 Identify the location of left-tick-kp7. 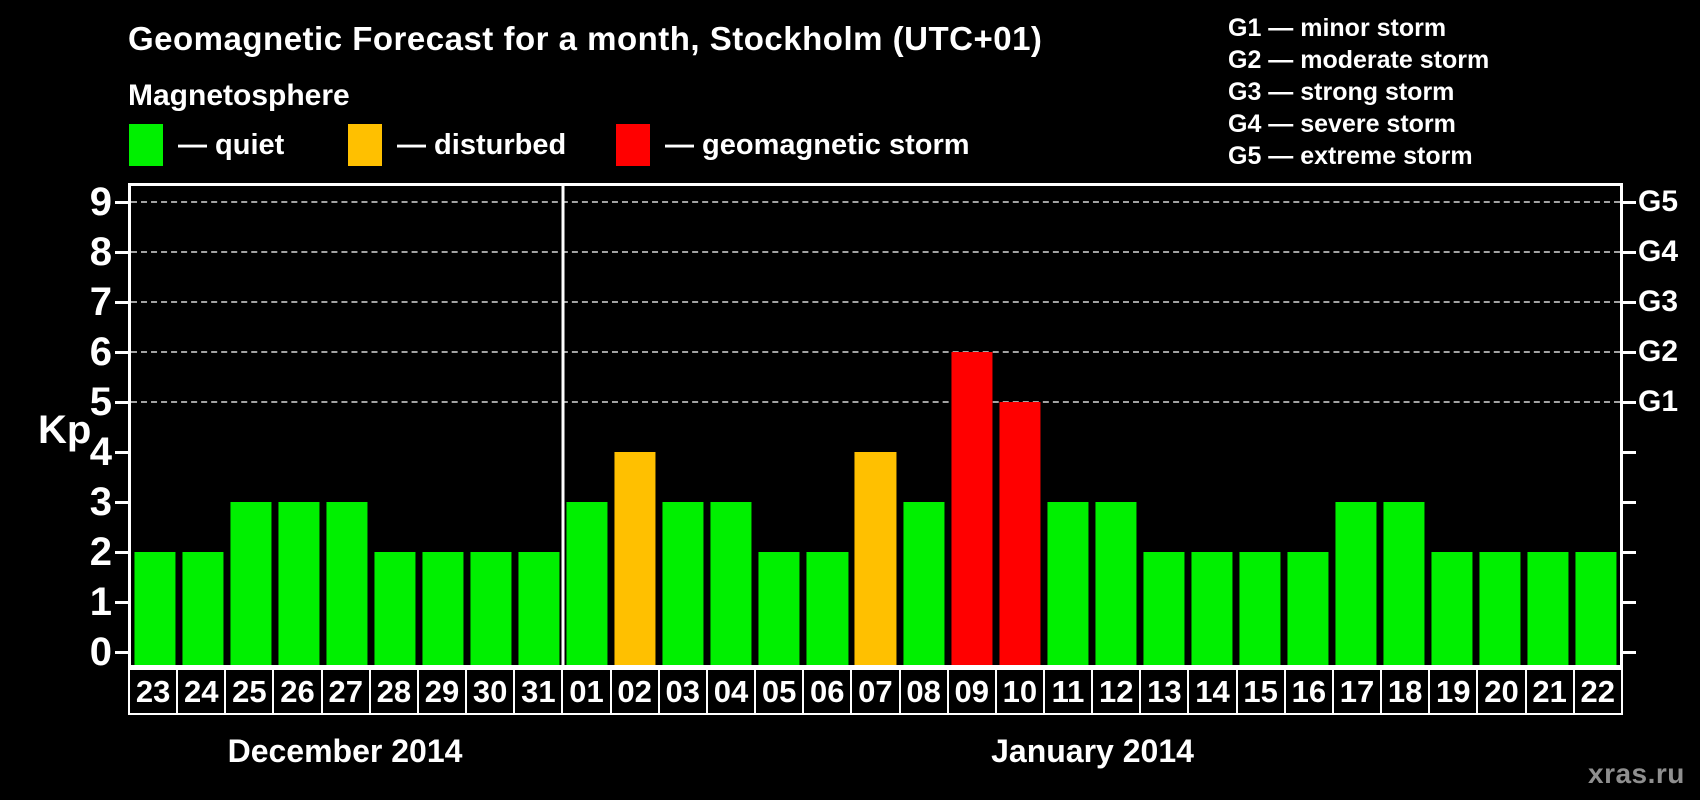
(121, 302).